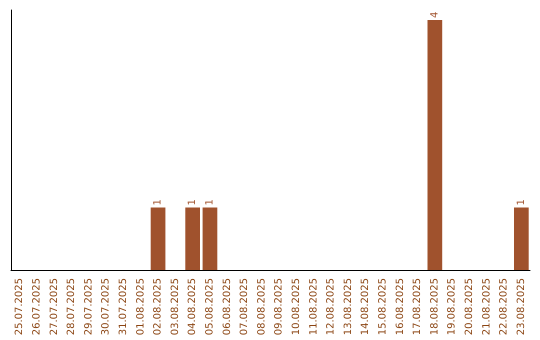 This screenshot has height=340, width=540. Describe the element at coordinates (486, 307) in the screenshot. I see `x-tick-label: 21.08.2025` at that location.